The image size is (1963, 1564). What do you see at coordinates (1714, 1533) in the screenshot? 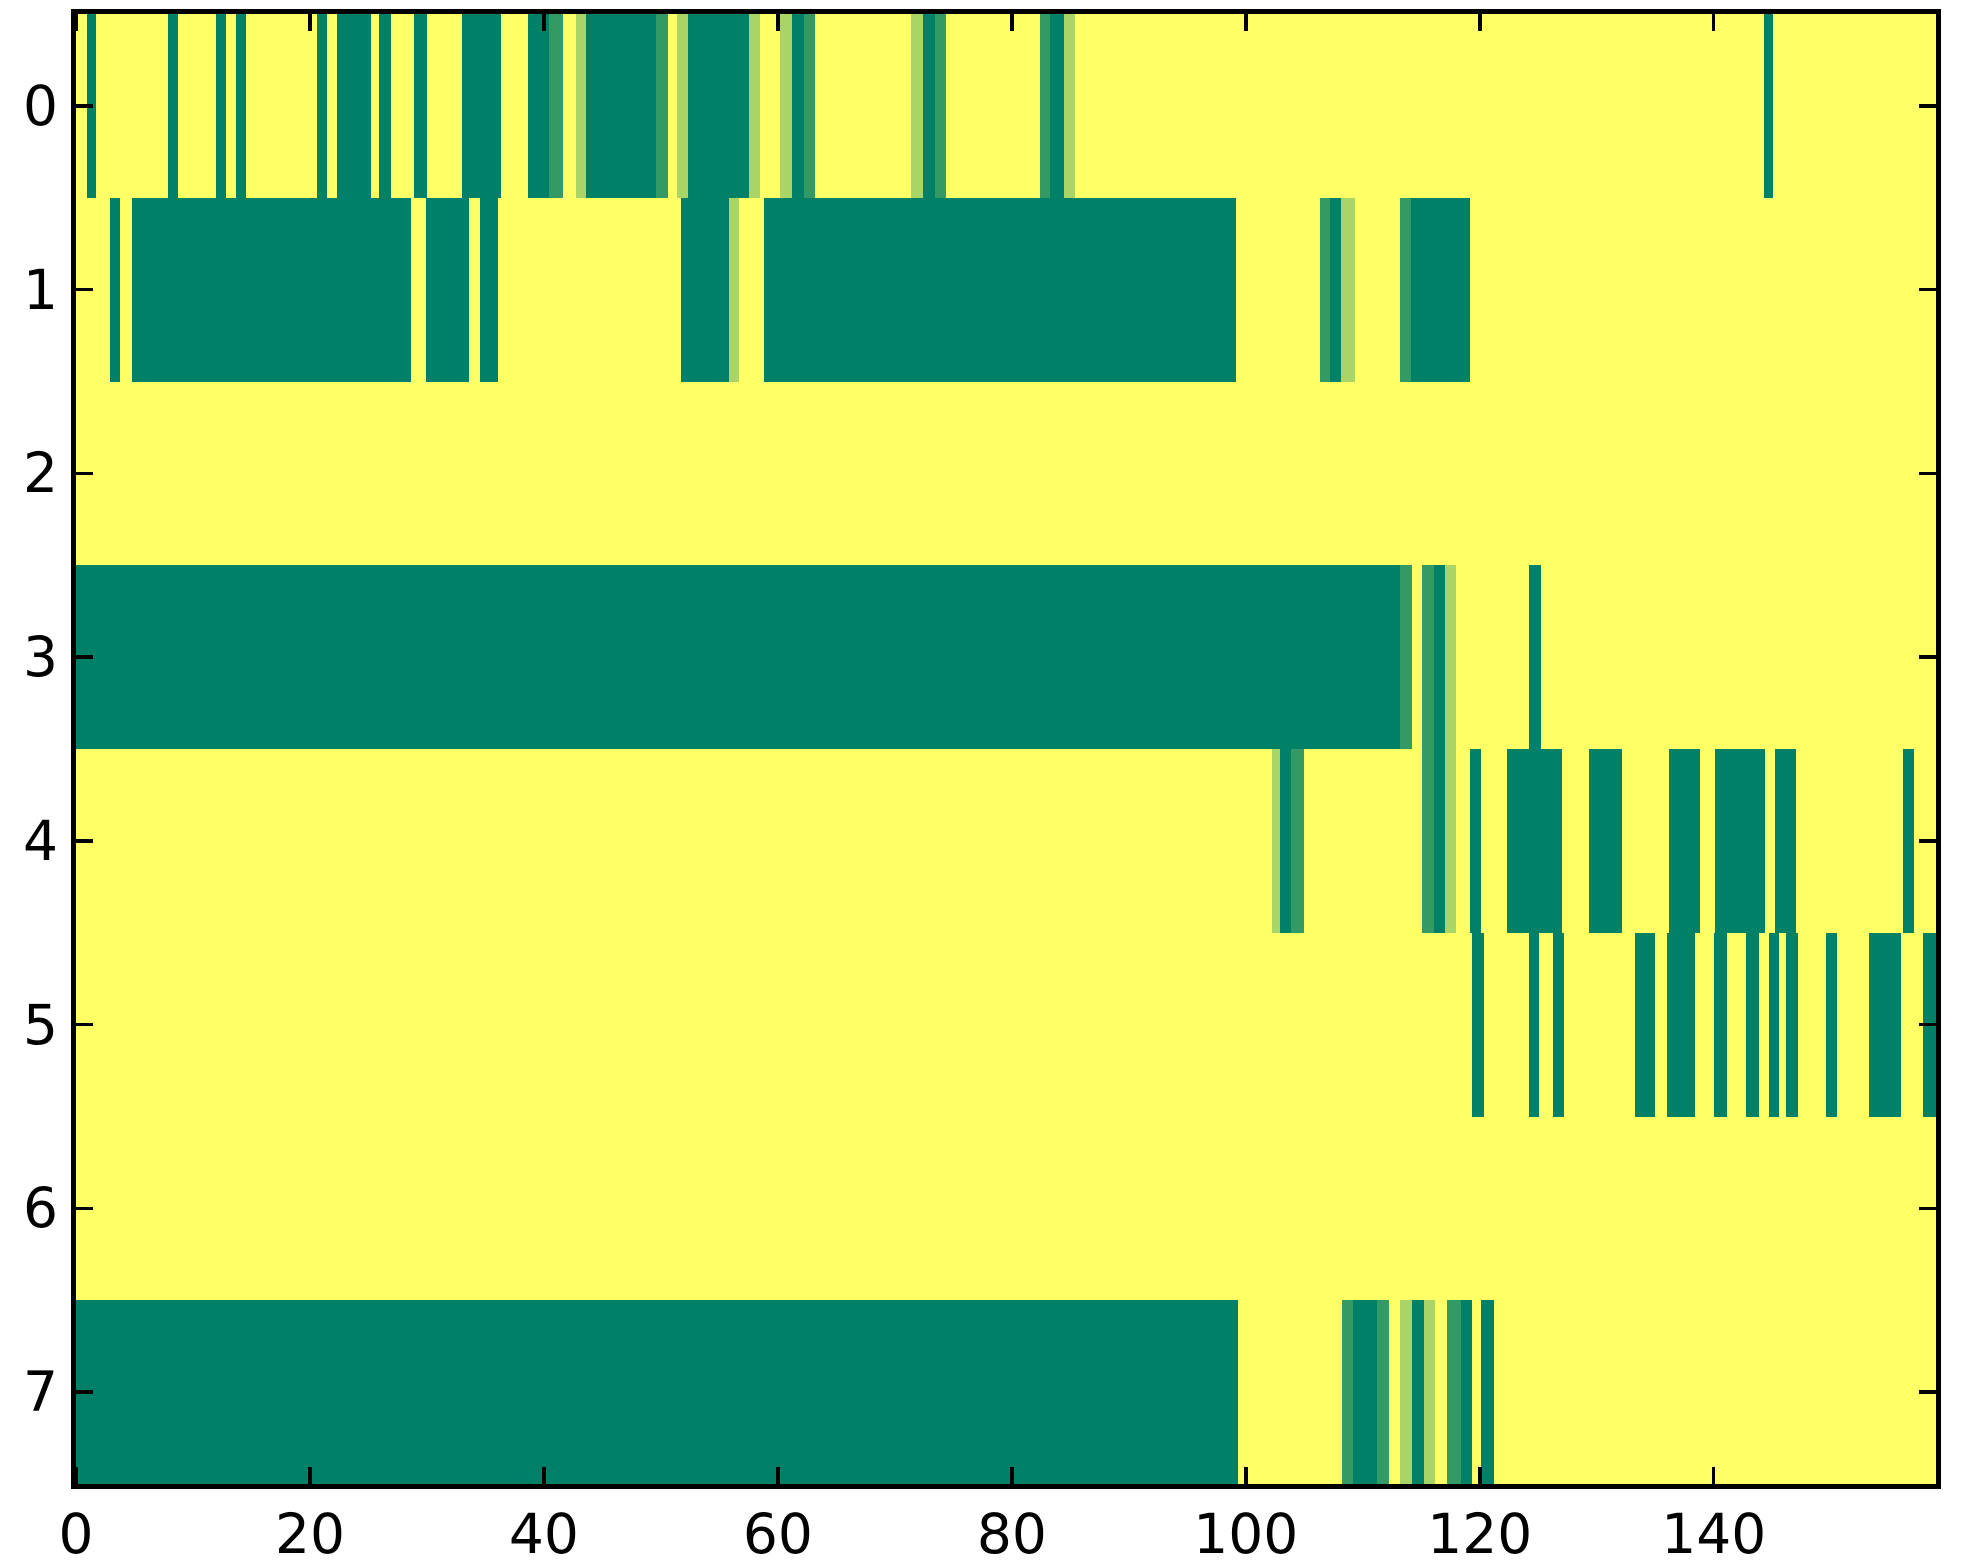
I see `x-tick-label: 140` at bounding box center [1714, 1533].